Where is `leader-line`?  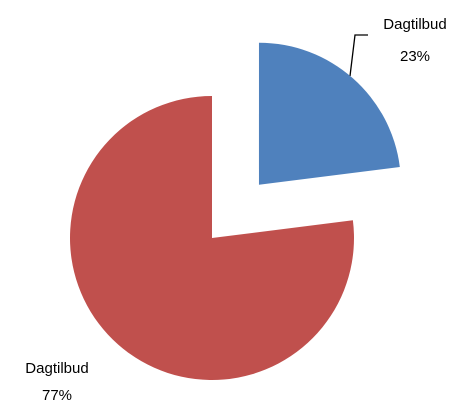 leader-line is located at coordinates (358, 55).